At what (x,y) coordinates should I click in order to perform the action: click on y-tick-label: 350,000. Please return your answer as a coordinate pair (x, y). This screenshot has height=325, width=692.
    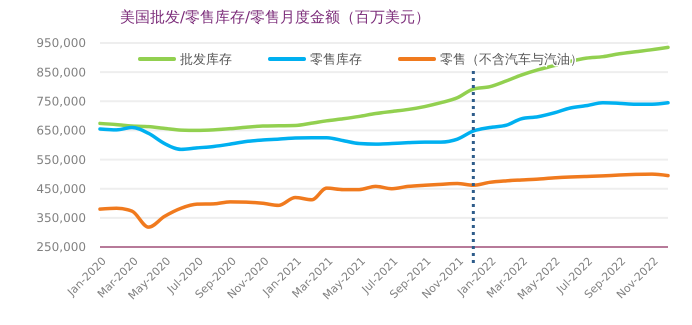
    Looking at the image, I should click on (61, 218).